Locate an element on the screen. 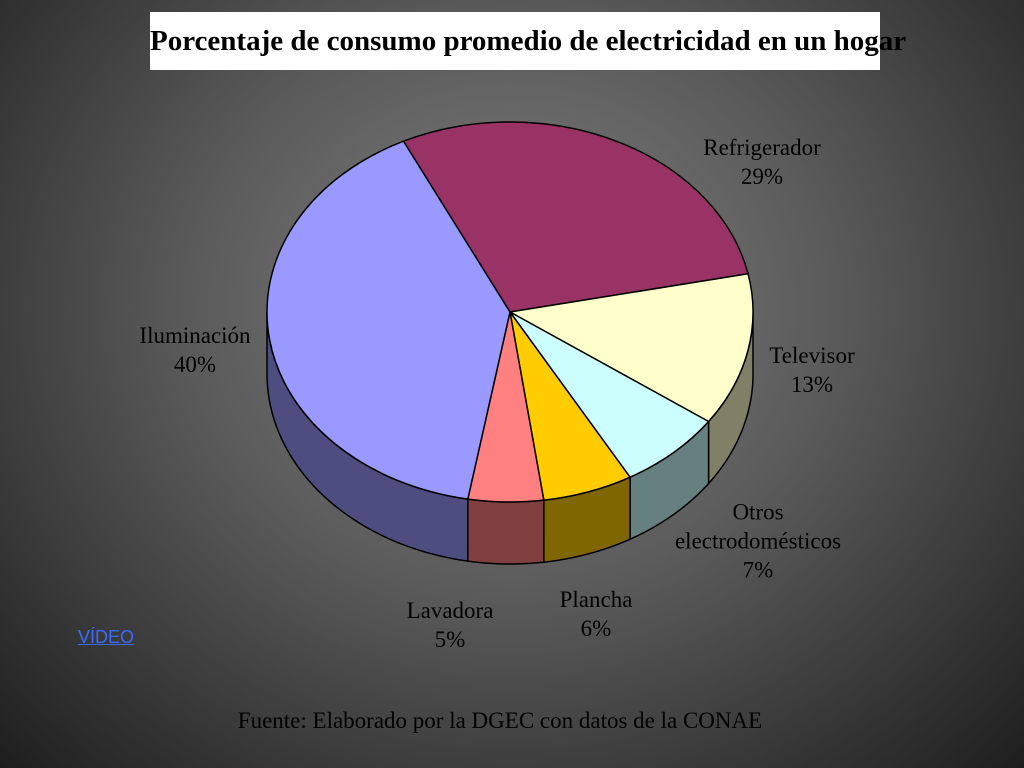 The width and height of the screenshot is (1024, 768). category-label: Refrigerador is located at coordinates (762, 147).